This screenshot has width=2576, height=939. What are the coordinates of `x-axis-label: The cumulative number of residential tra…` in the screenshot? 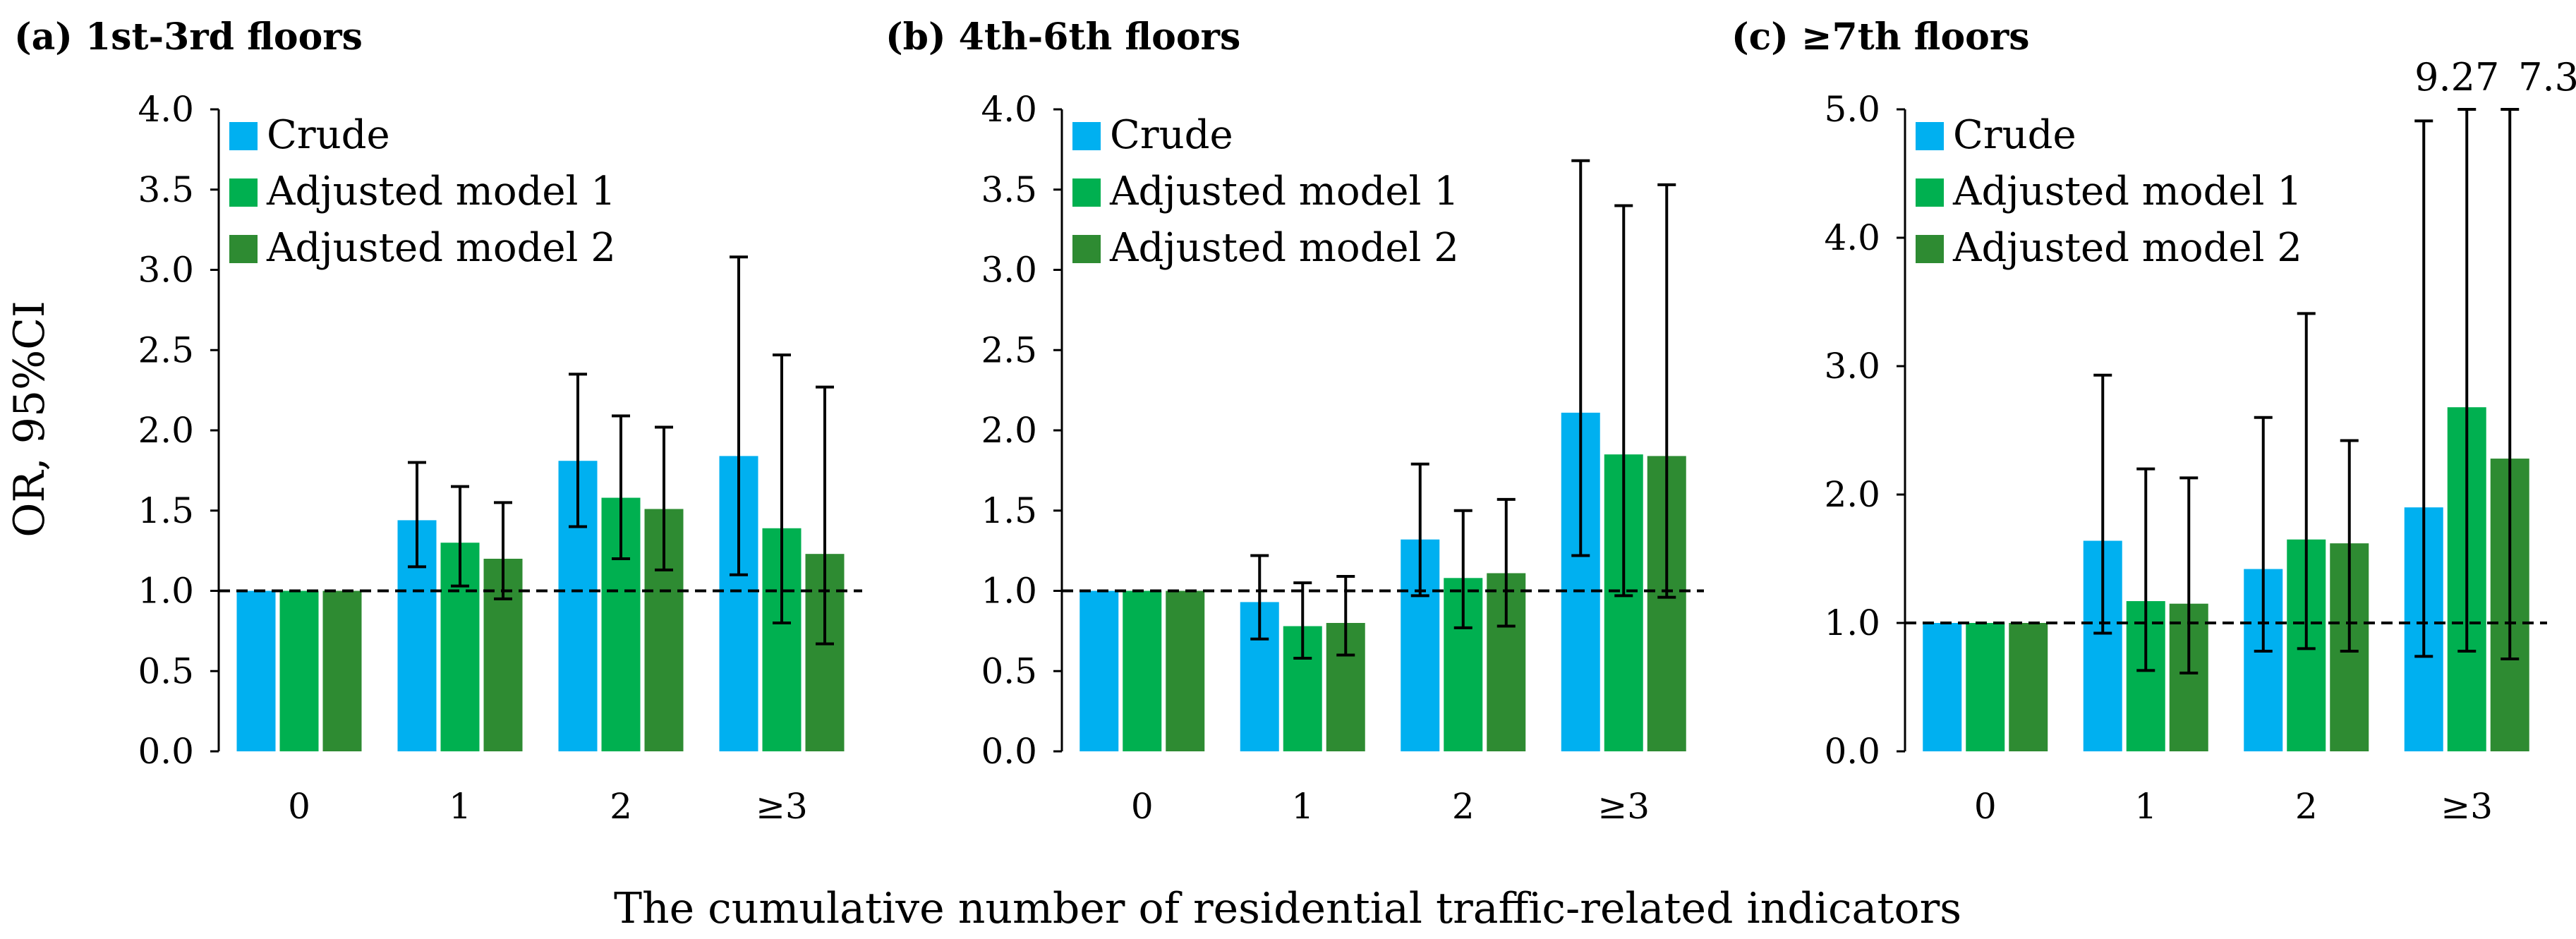 It's located at (1288, 908).